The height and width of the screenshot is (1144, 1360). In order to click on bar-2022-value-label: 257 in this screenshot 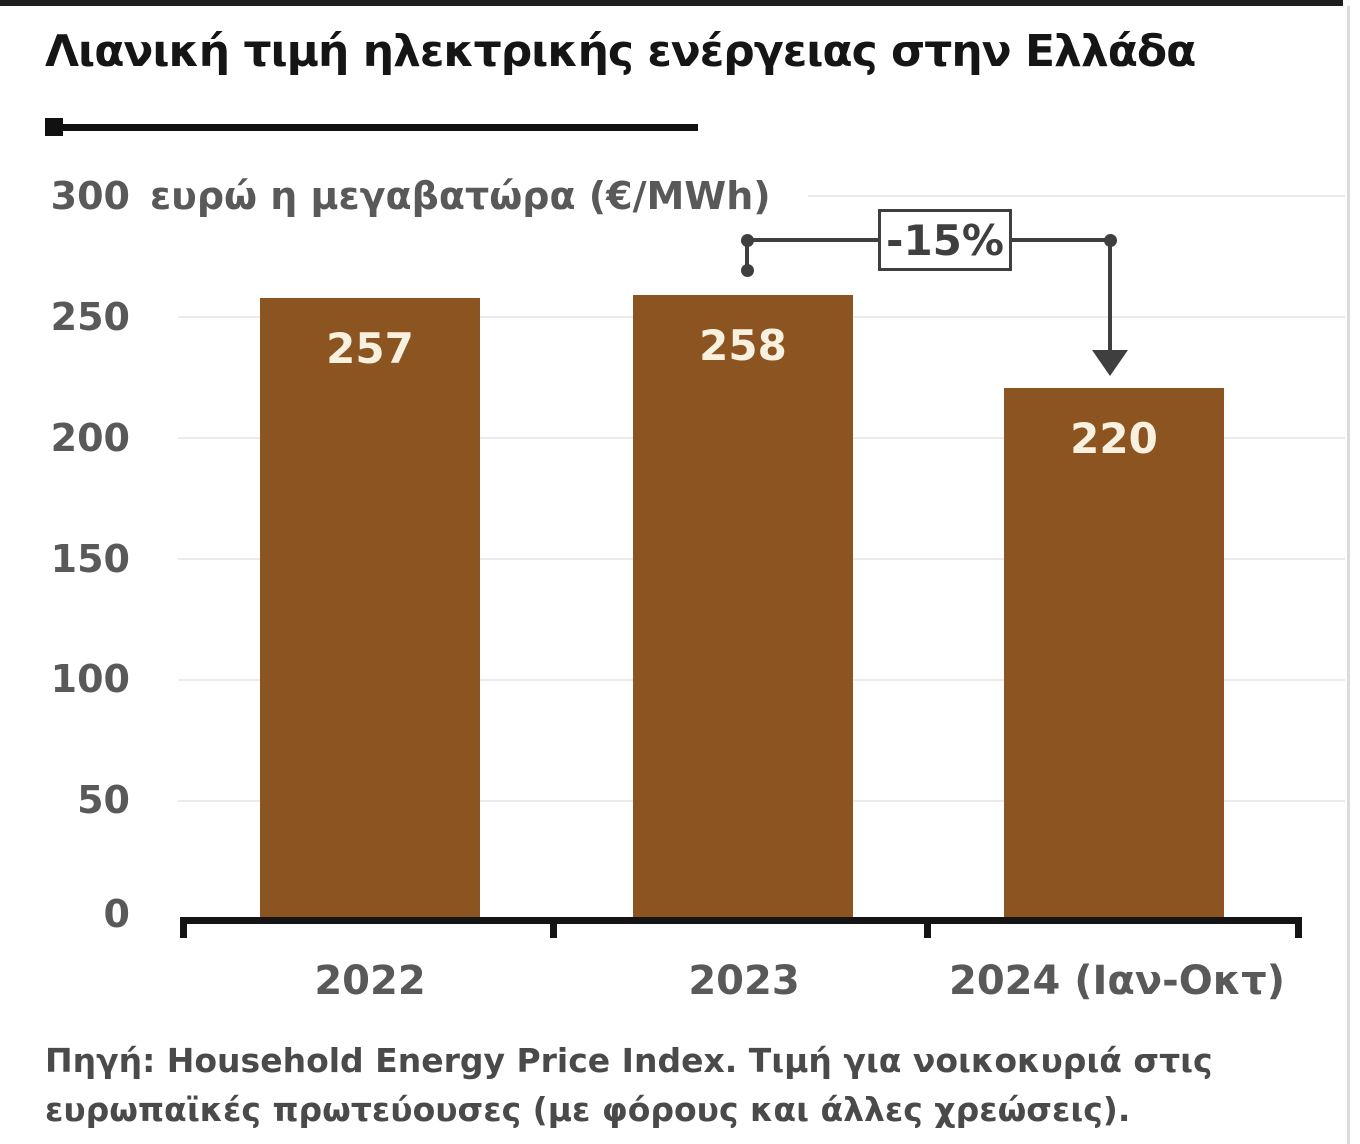, I will do `click(370, 348)`.